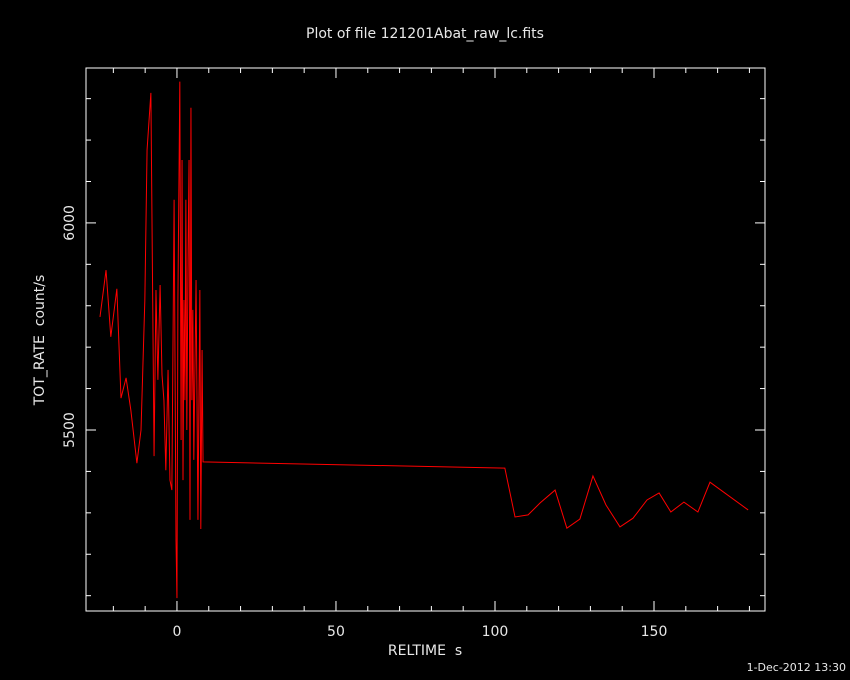  Describe the element at coordinates (70, 223) in the screenshot. I see `y-tick-label: 6000` at that location.